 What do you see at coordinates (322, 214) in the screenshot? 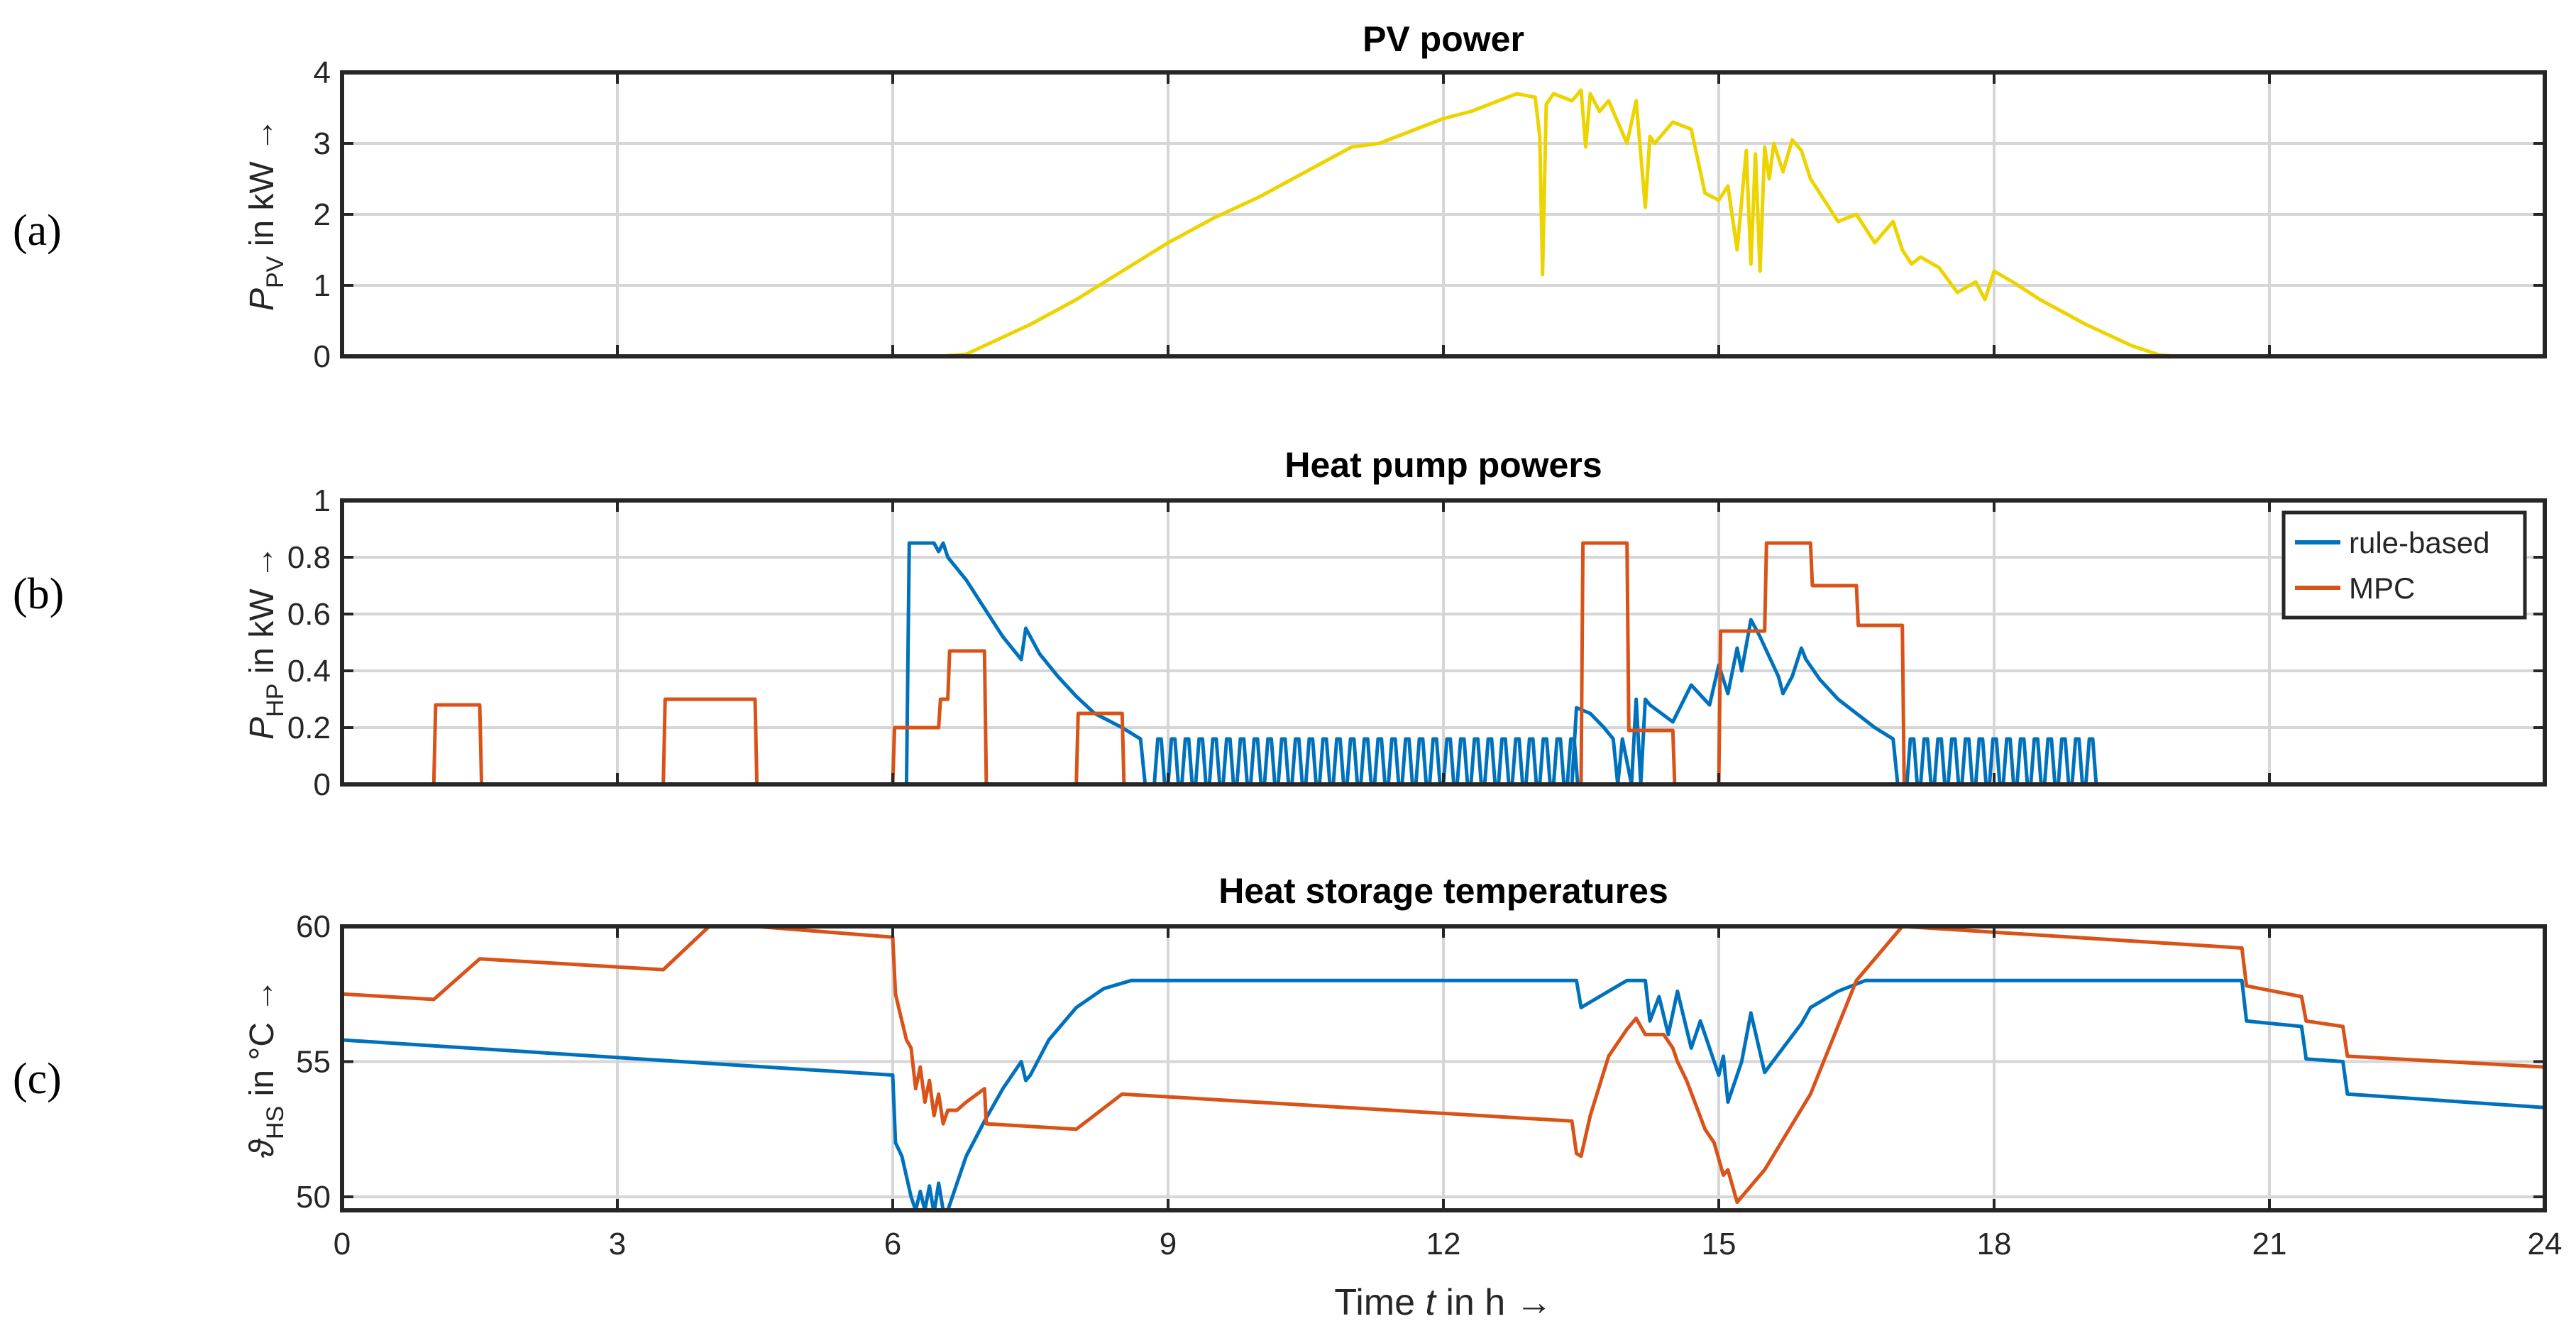
I see `y-tick-label: 2` at bounding box center [322, 214].